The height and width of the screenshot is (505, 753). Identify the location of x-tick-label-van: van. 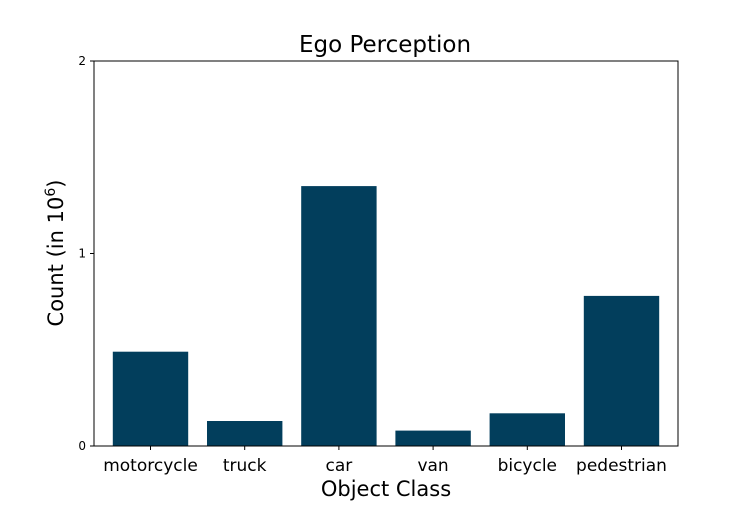
(432, 466).